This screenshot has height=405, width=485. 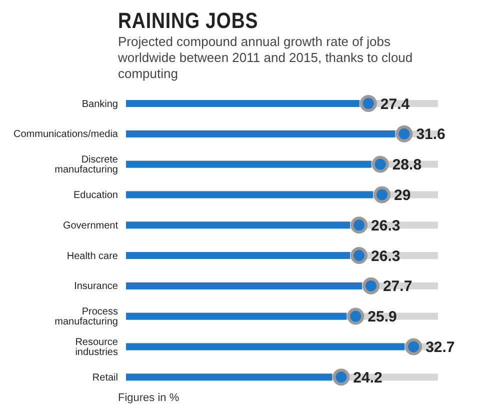 What do you see at coordinates (367, 377) in the screenshot?
I see `data-label: 24.2` at bounding box center [367, 377].